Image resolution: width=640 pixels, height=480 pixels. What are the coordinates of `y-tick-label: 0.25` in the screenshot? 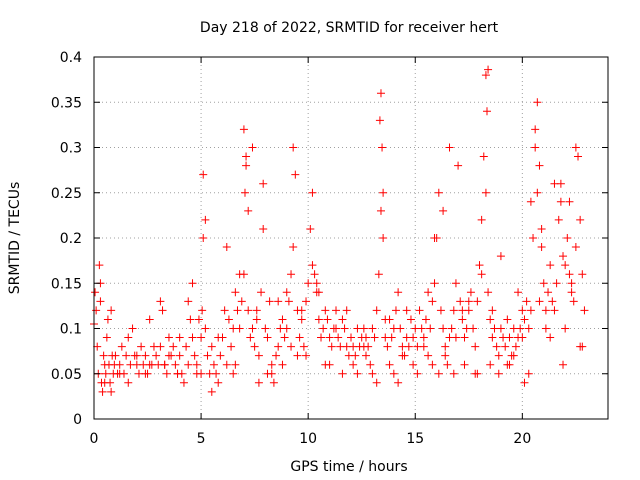 It's located at (66, 194).